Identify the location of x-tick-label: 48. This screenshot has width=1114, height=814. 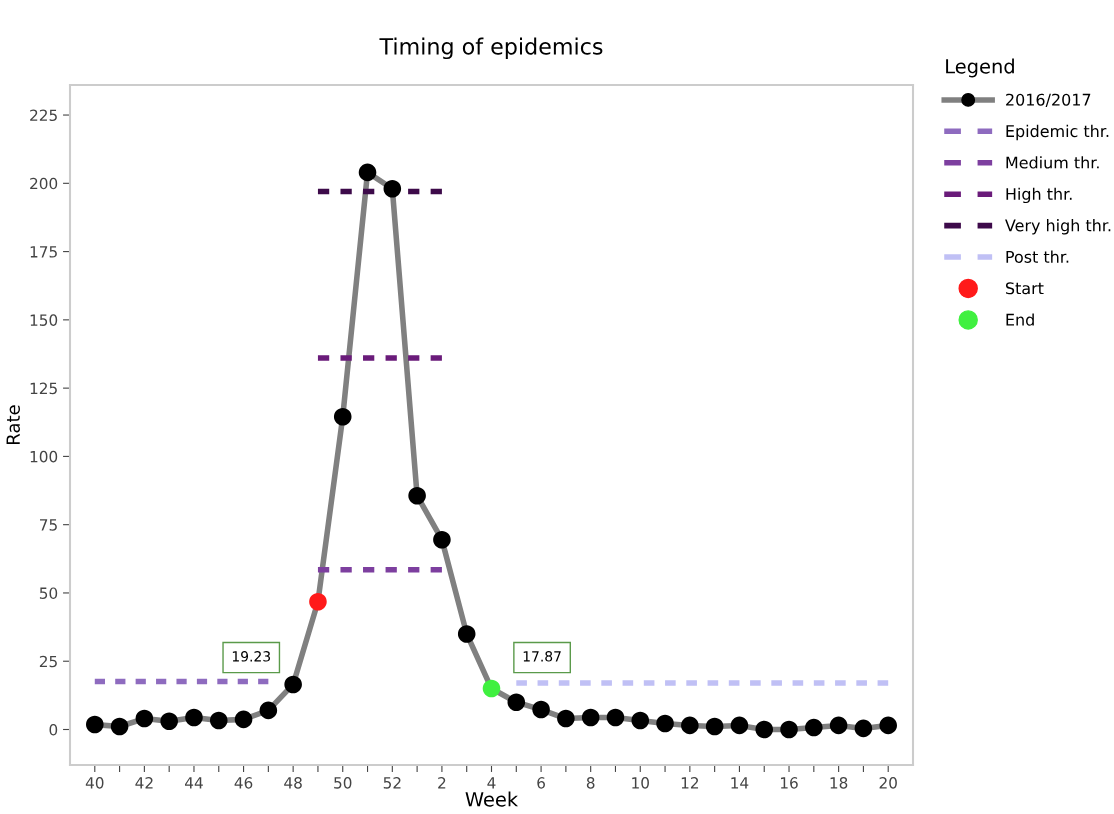
(293, 783).